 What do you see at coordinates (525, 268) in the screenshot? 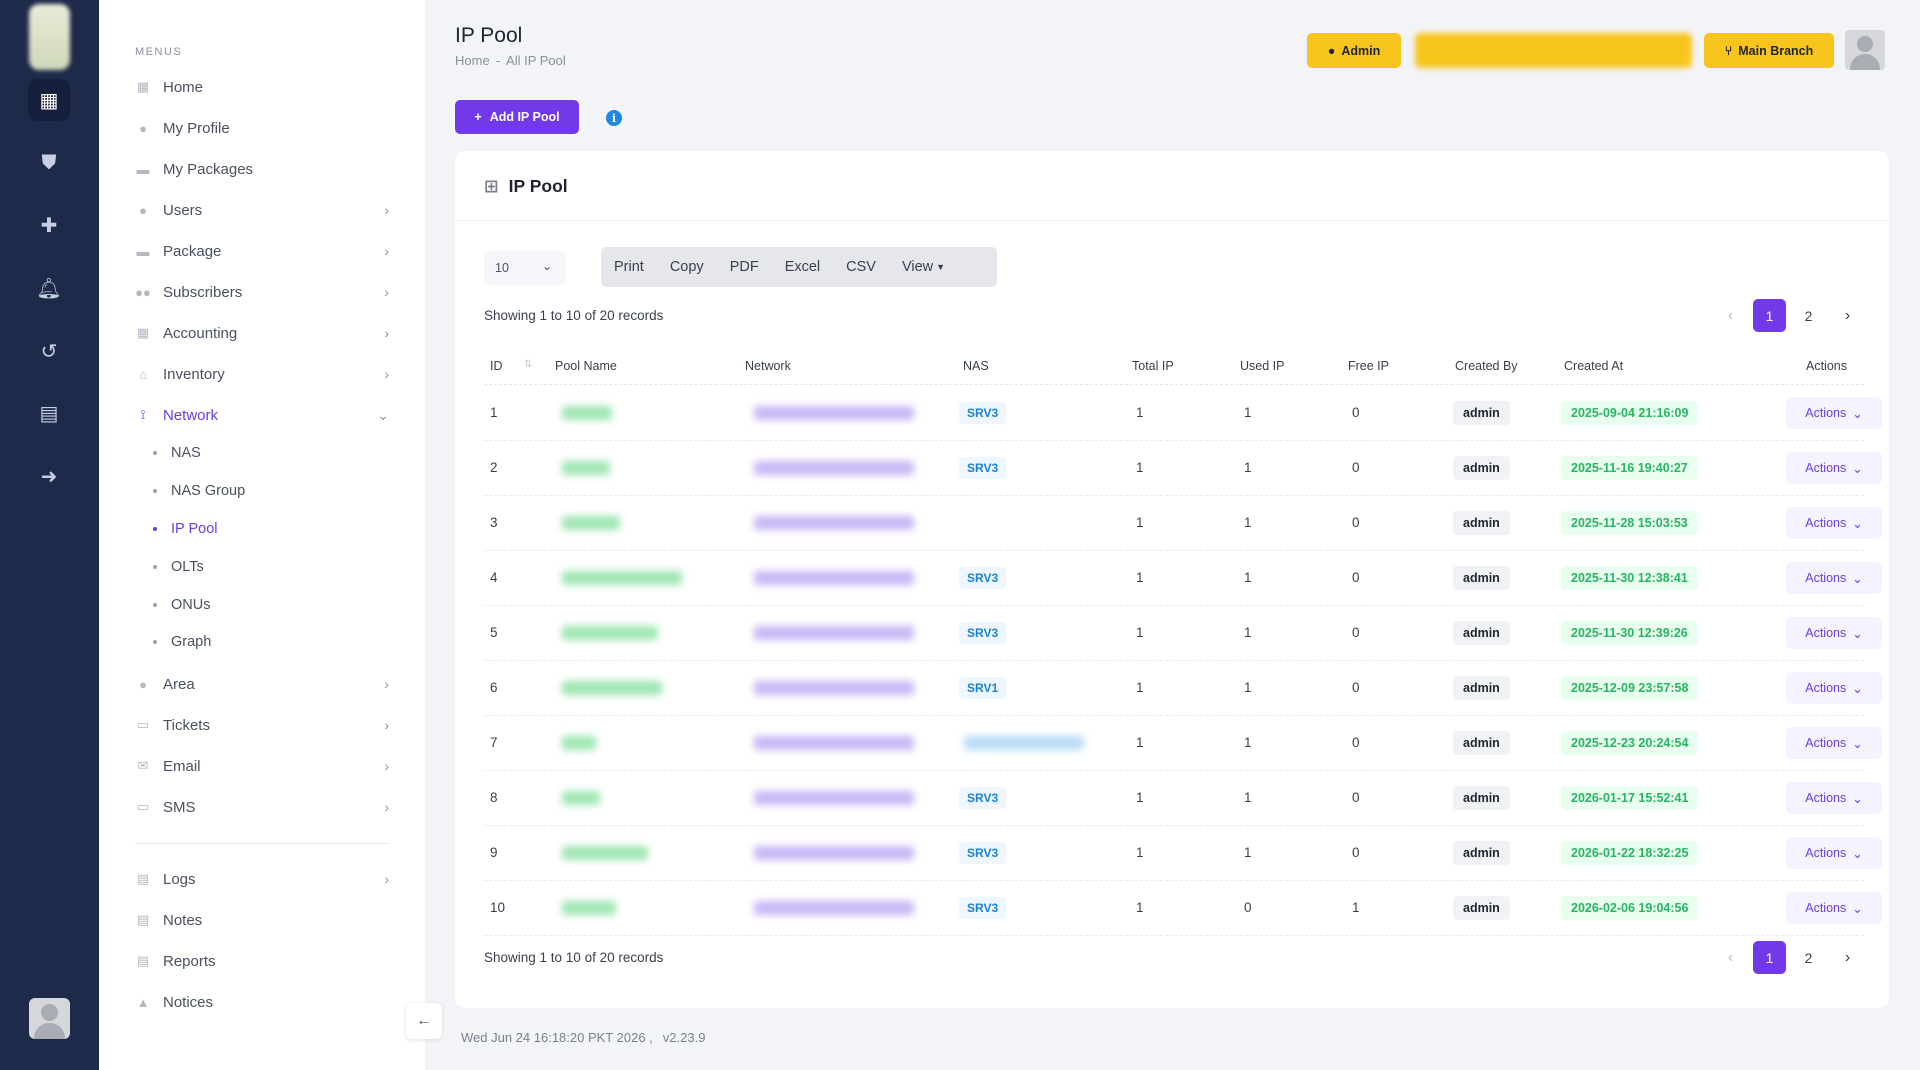
I see `page-size-select: 10 ⌄` at bounding box center [525, 268].